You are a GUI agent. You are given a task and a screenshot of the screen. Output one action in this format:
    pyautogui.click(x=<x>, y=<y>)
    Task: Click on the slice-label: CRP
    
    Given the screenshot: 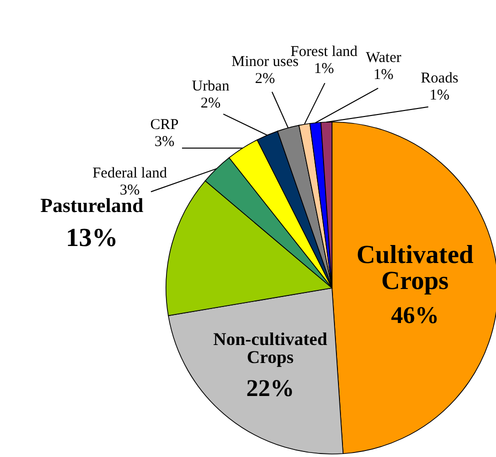 What is the action you would take?
    pyautogui.click(x=164, y=124)
    